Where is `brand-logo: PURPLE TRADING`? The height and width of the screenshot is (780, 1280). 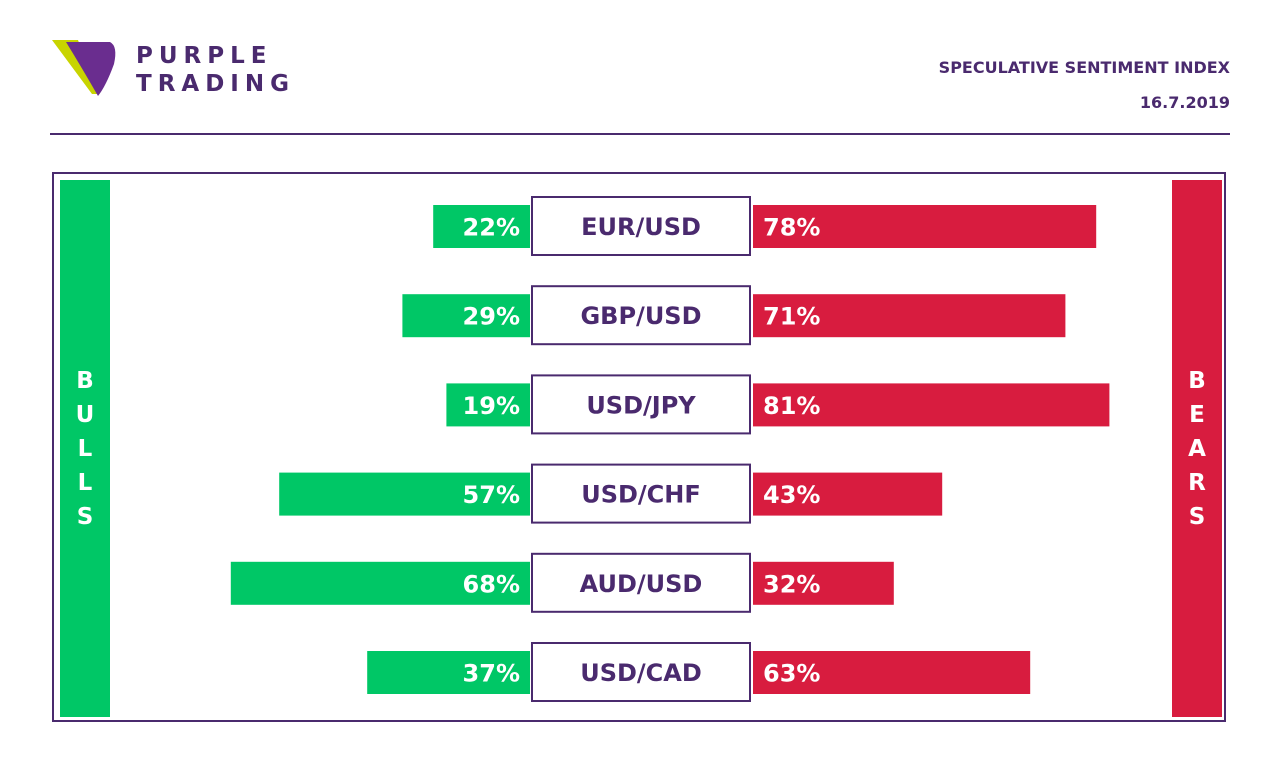 brand-logo: PURPLE TRADING is located at coordinates (182, 70).